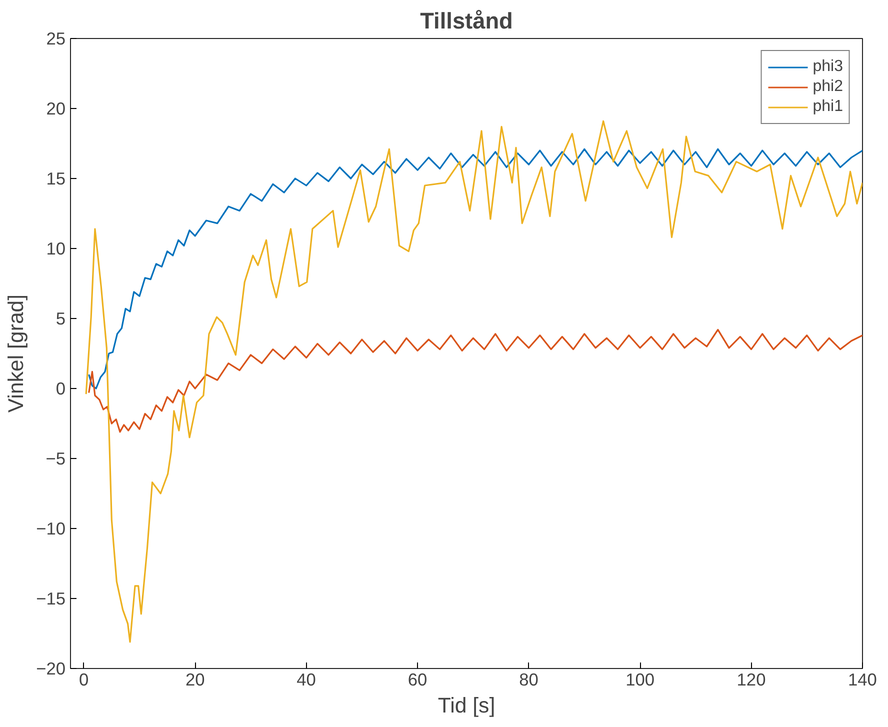 The width and height of the screenshot is (888, 727). What do you see at coordinates (56, 248) in the screenshot?
I see `y-tick-label: 10` at bounding box center [56, 248].